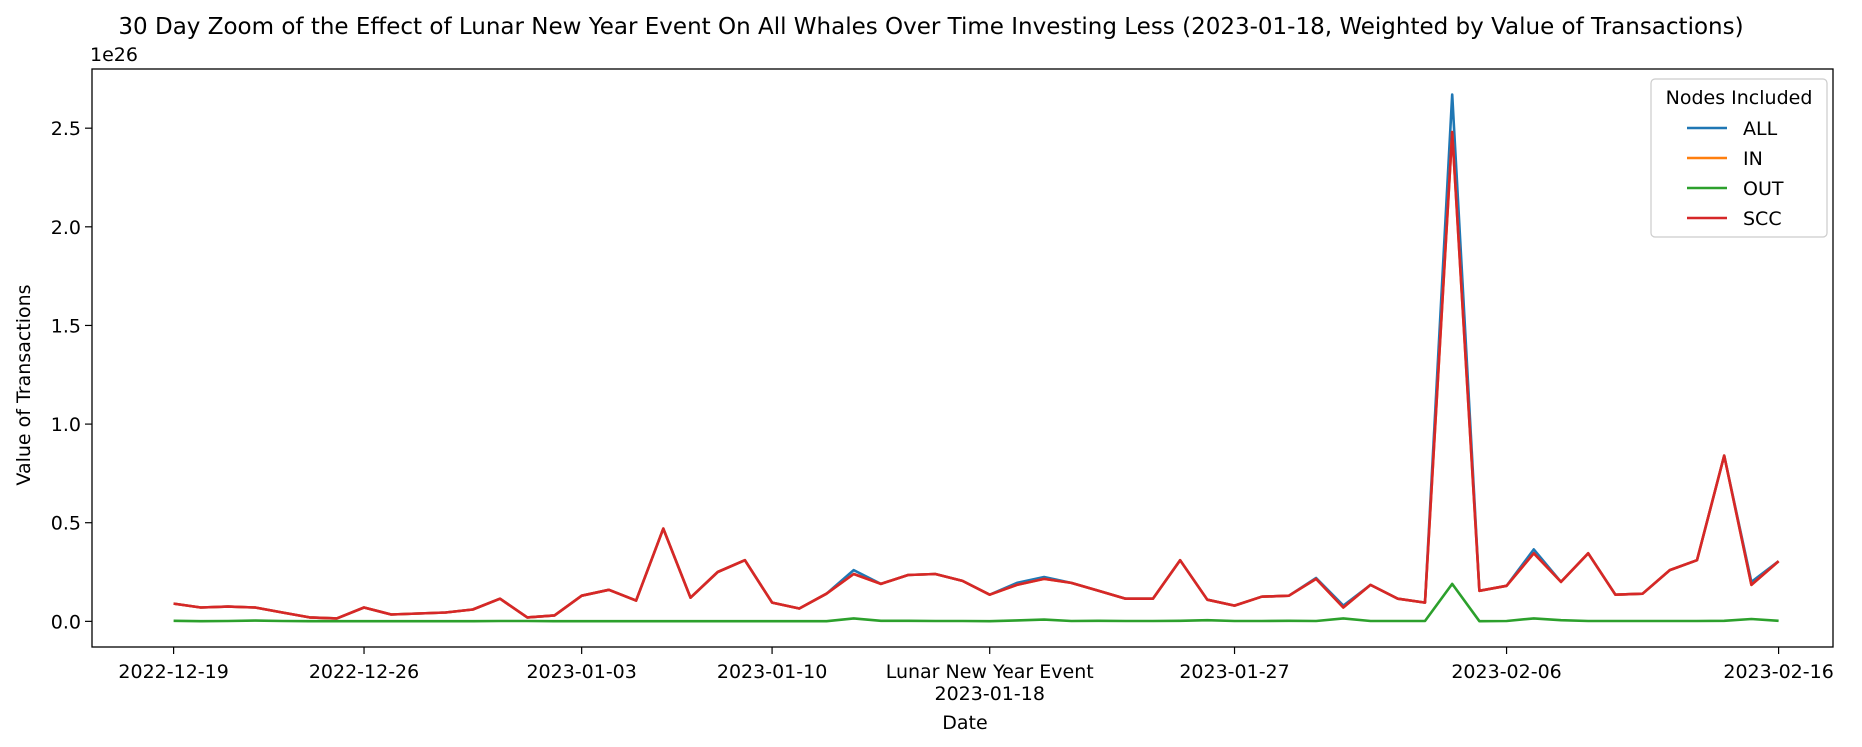 Image resolution: width=1862 pixels, height=747 pixels. I want to click on y-tick-label: 2.0, so click(66, 228).